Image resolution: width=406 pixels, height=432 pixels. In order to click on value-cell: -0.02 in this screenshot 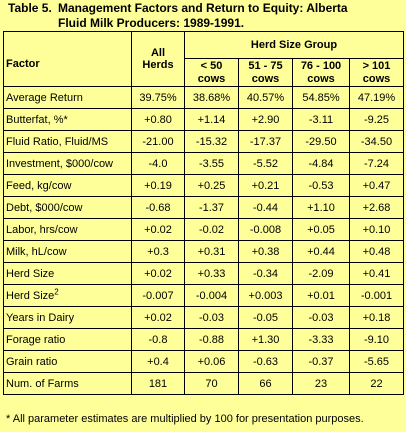, I will do `click(211, 229)`.